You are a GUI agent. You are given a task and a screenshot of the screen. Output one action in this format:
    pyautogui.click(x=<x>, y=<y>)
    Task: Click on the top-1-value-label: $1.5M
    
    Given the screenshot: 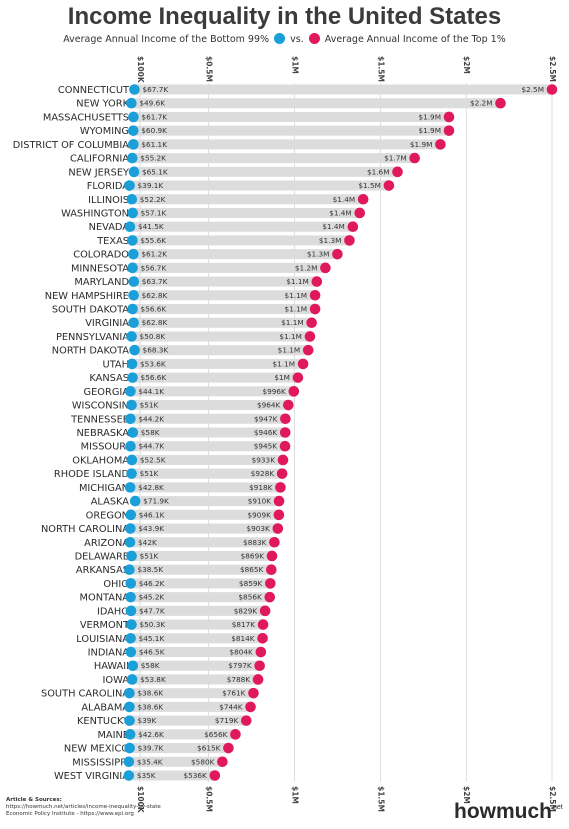 What is the action you would take?
    pyautogui.click(x=369, y=185)
    